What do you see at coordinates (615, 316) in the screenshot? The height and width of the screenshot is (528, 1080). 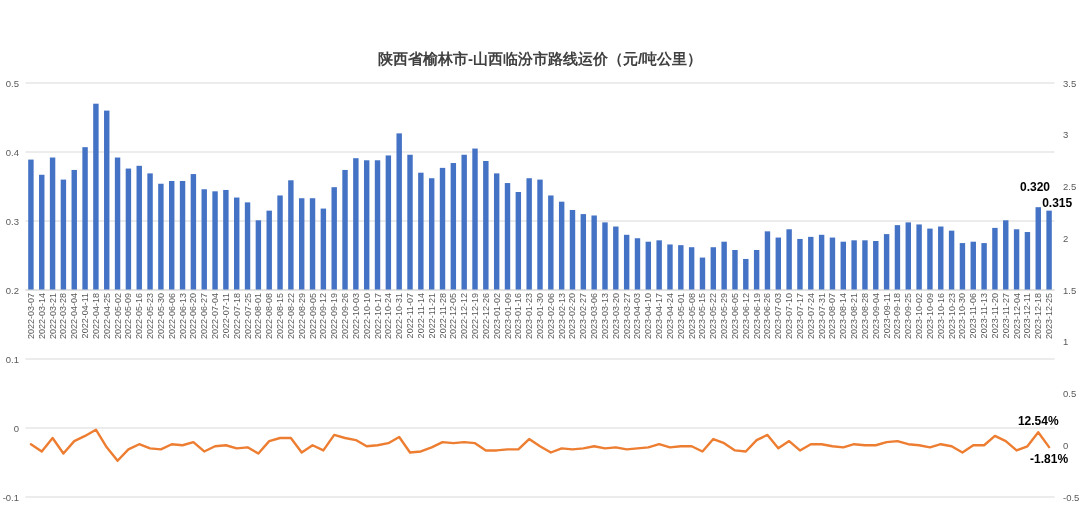 I see `x-tick-label: 2023-03-20` at bounding box center [615, 316].